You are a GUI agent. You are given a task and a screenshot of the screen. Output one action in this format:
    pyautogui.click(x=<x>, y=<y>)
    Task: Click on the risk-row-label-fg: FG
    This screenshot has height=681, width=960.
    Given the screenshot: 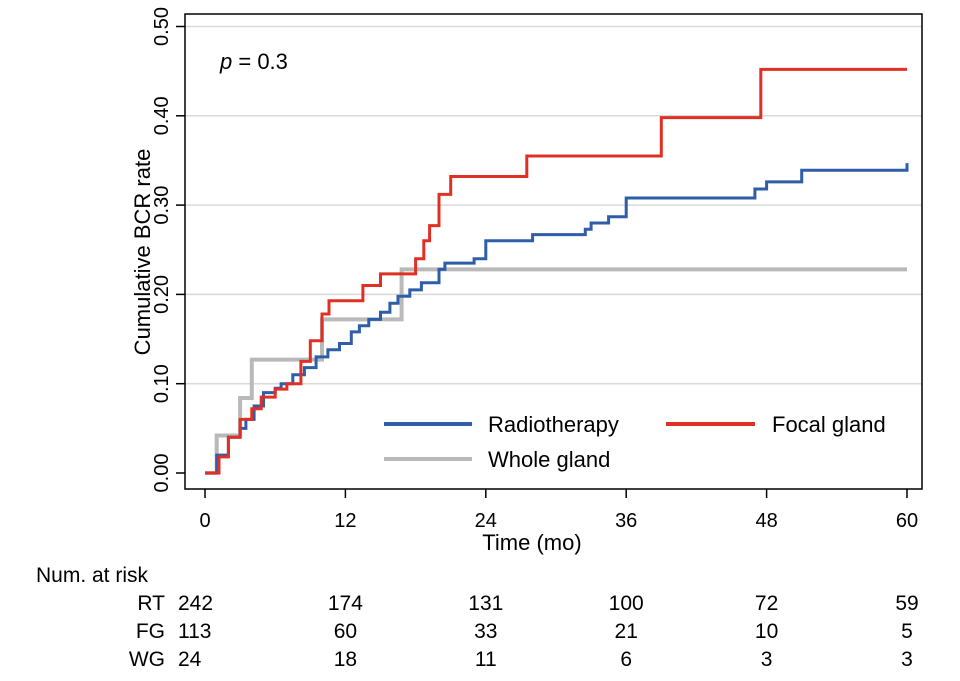 What is the action you would take?
    pyautogui.click(x=150, y=631)
    